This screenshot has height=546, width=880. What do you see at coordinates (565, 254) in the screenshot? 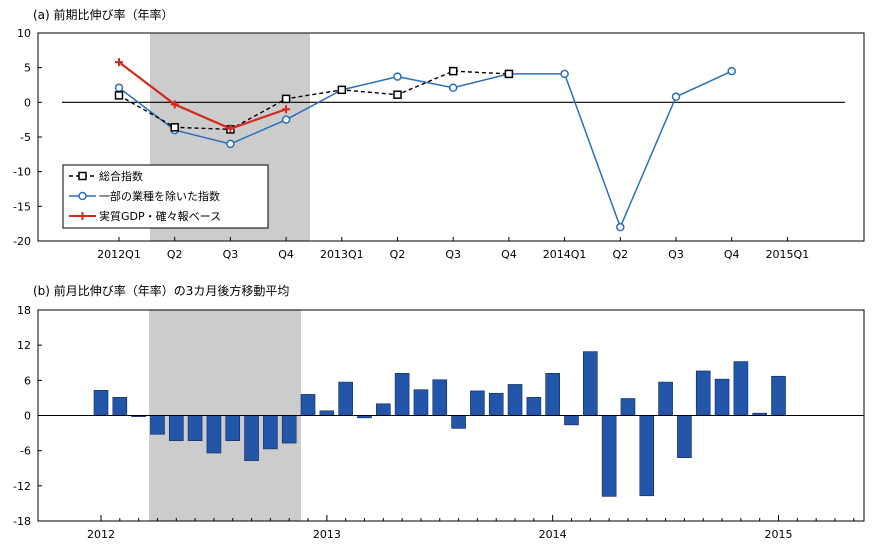
I see `panel-a-xtick-label: 2014Q1` at bounding box center [565, 254].